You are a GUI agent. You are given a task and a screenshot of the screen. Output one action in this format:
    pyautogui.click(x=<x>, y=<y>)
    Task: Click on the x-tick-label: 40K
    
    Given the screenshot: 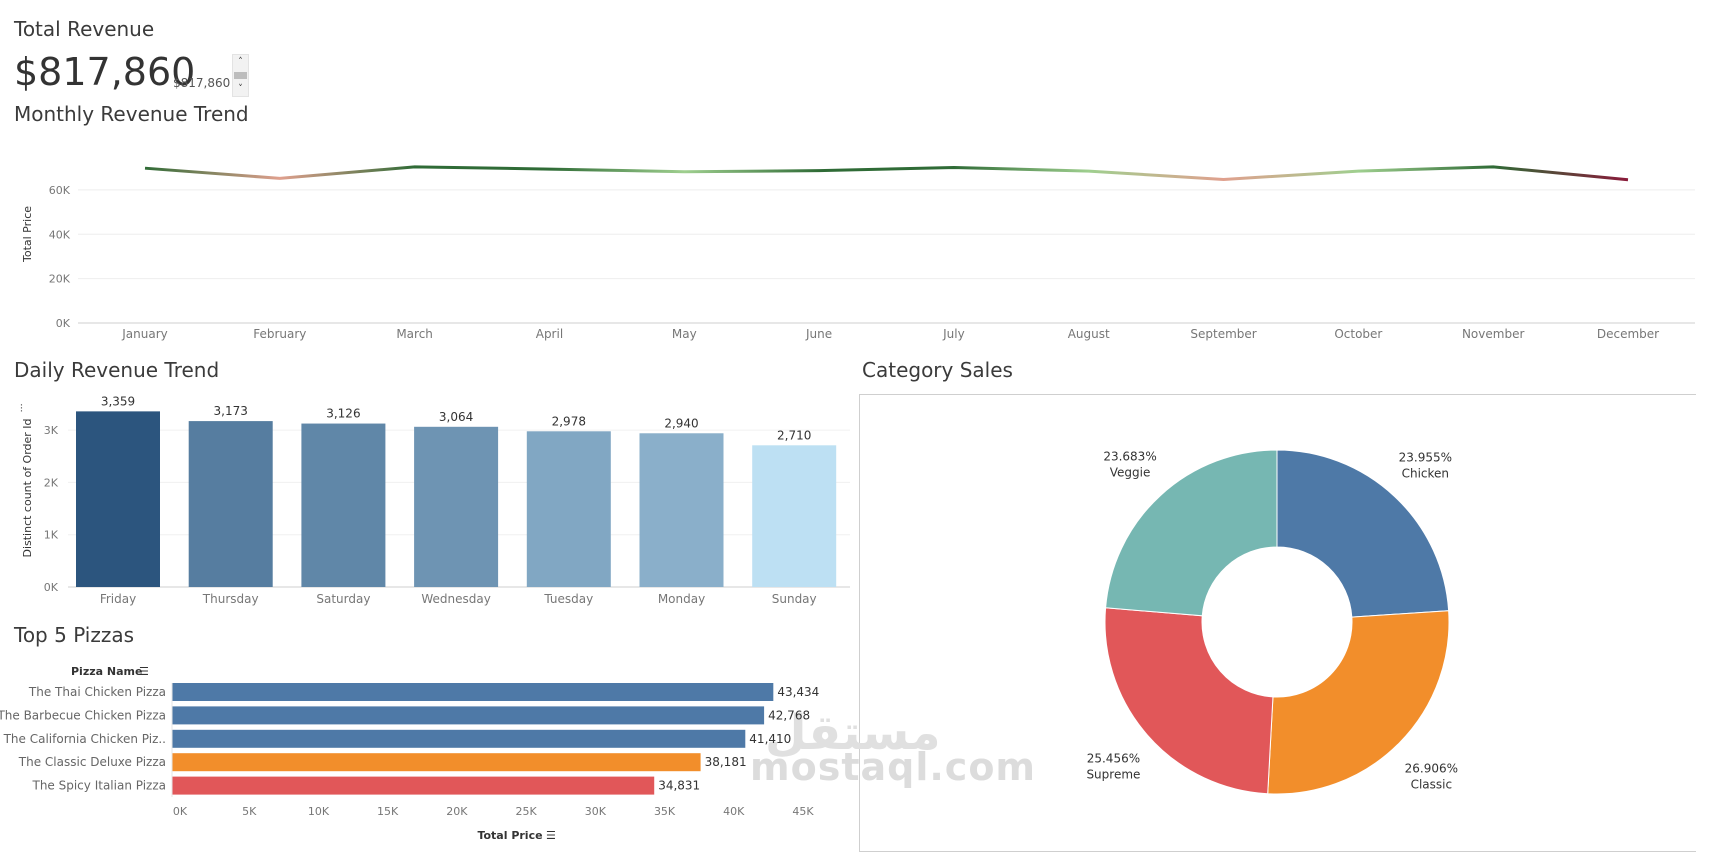 What is the action you would take?
    pyautogui.click(x=734, y=811)
    